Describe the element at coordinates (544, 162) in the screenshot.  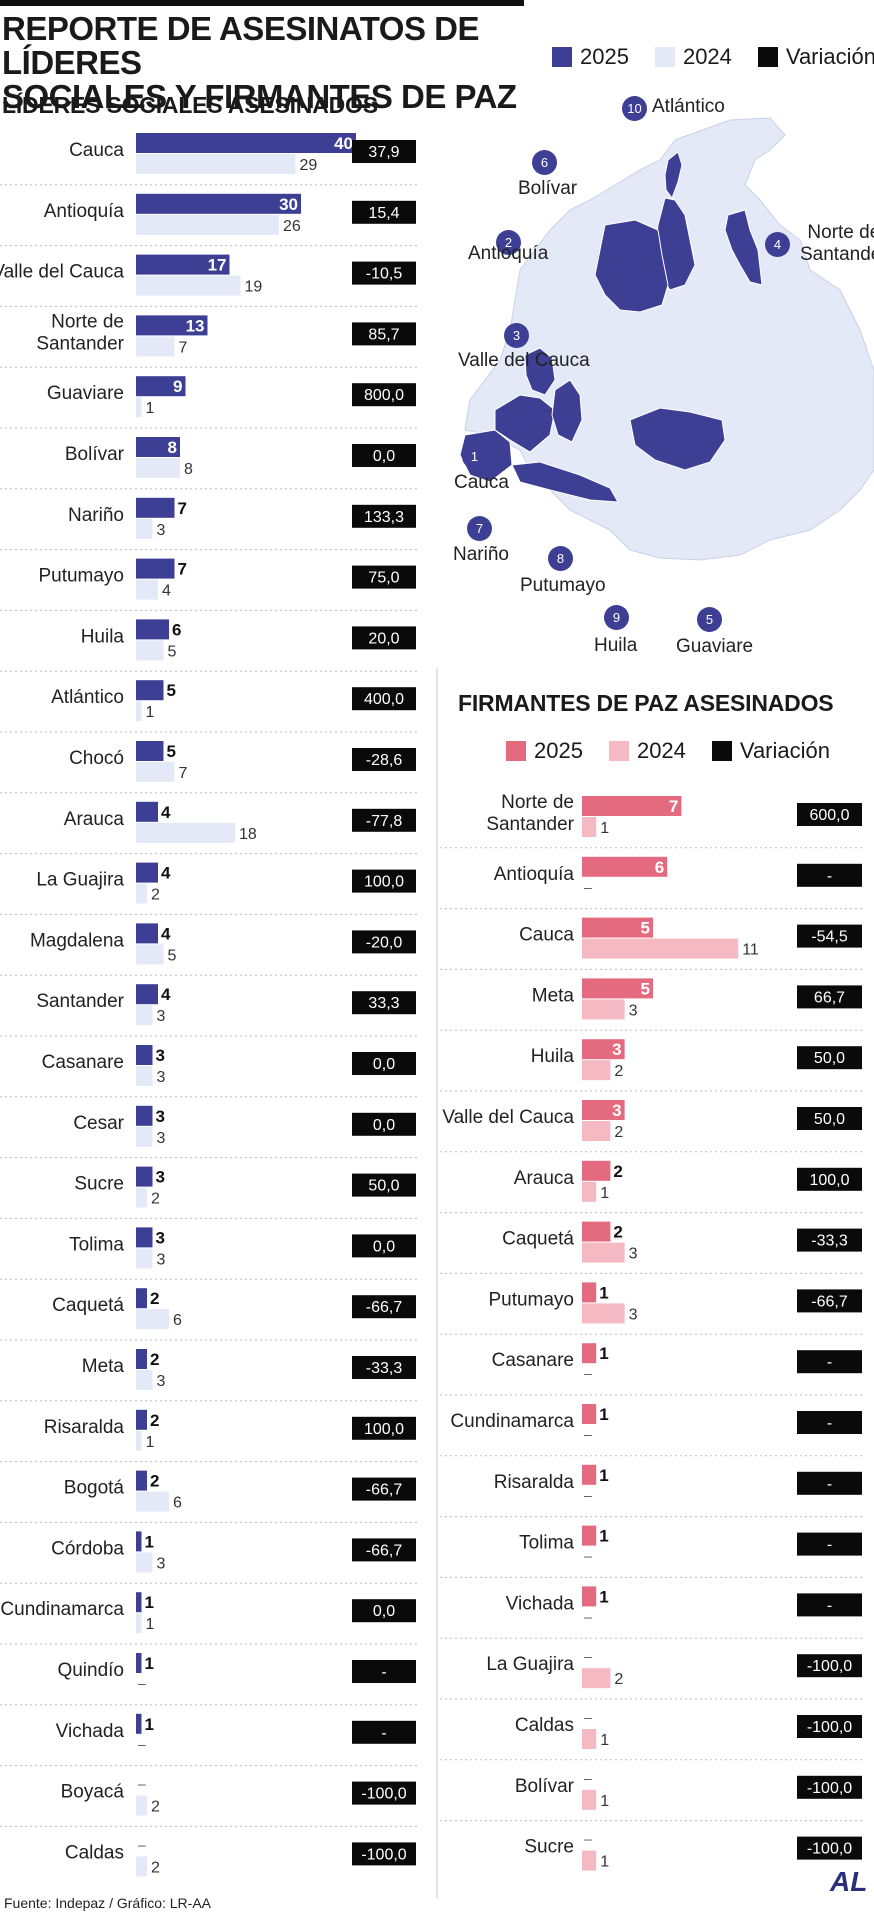
I see `map-number-badge: 6` at that location.